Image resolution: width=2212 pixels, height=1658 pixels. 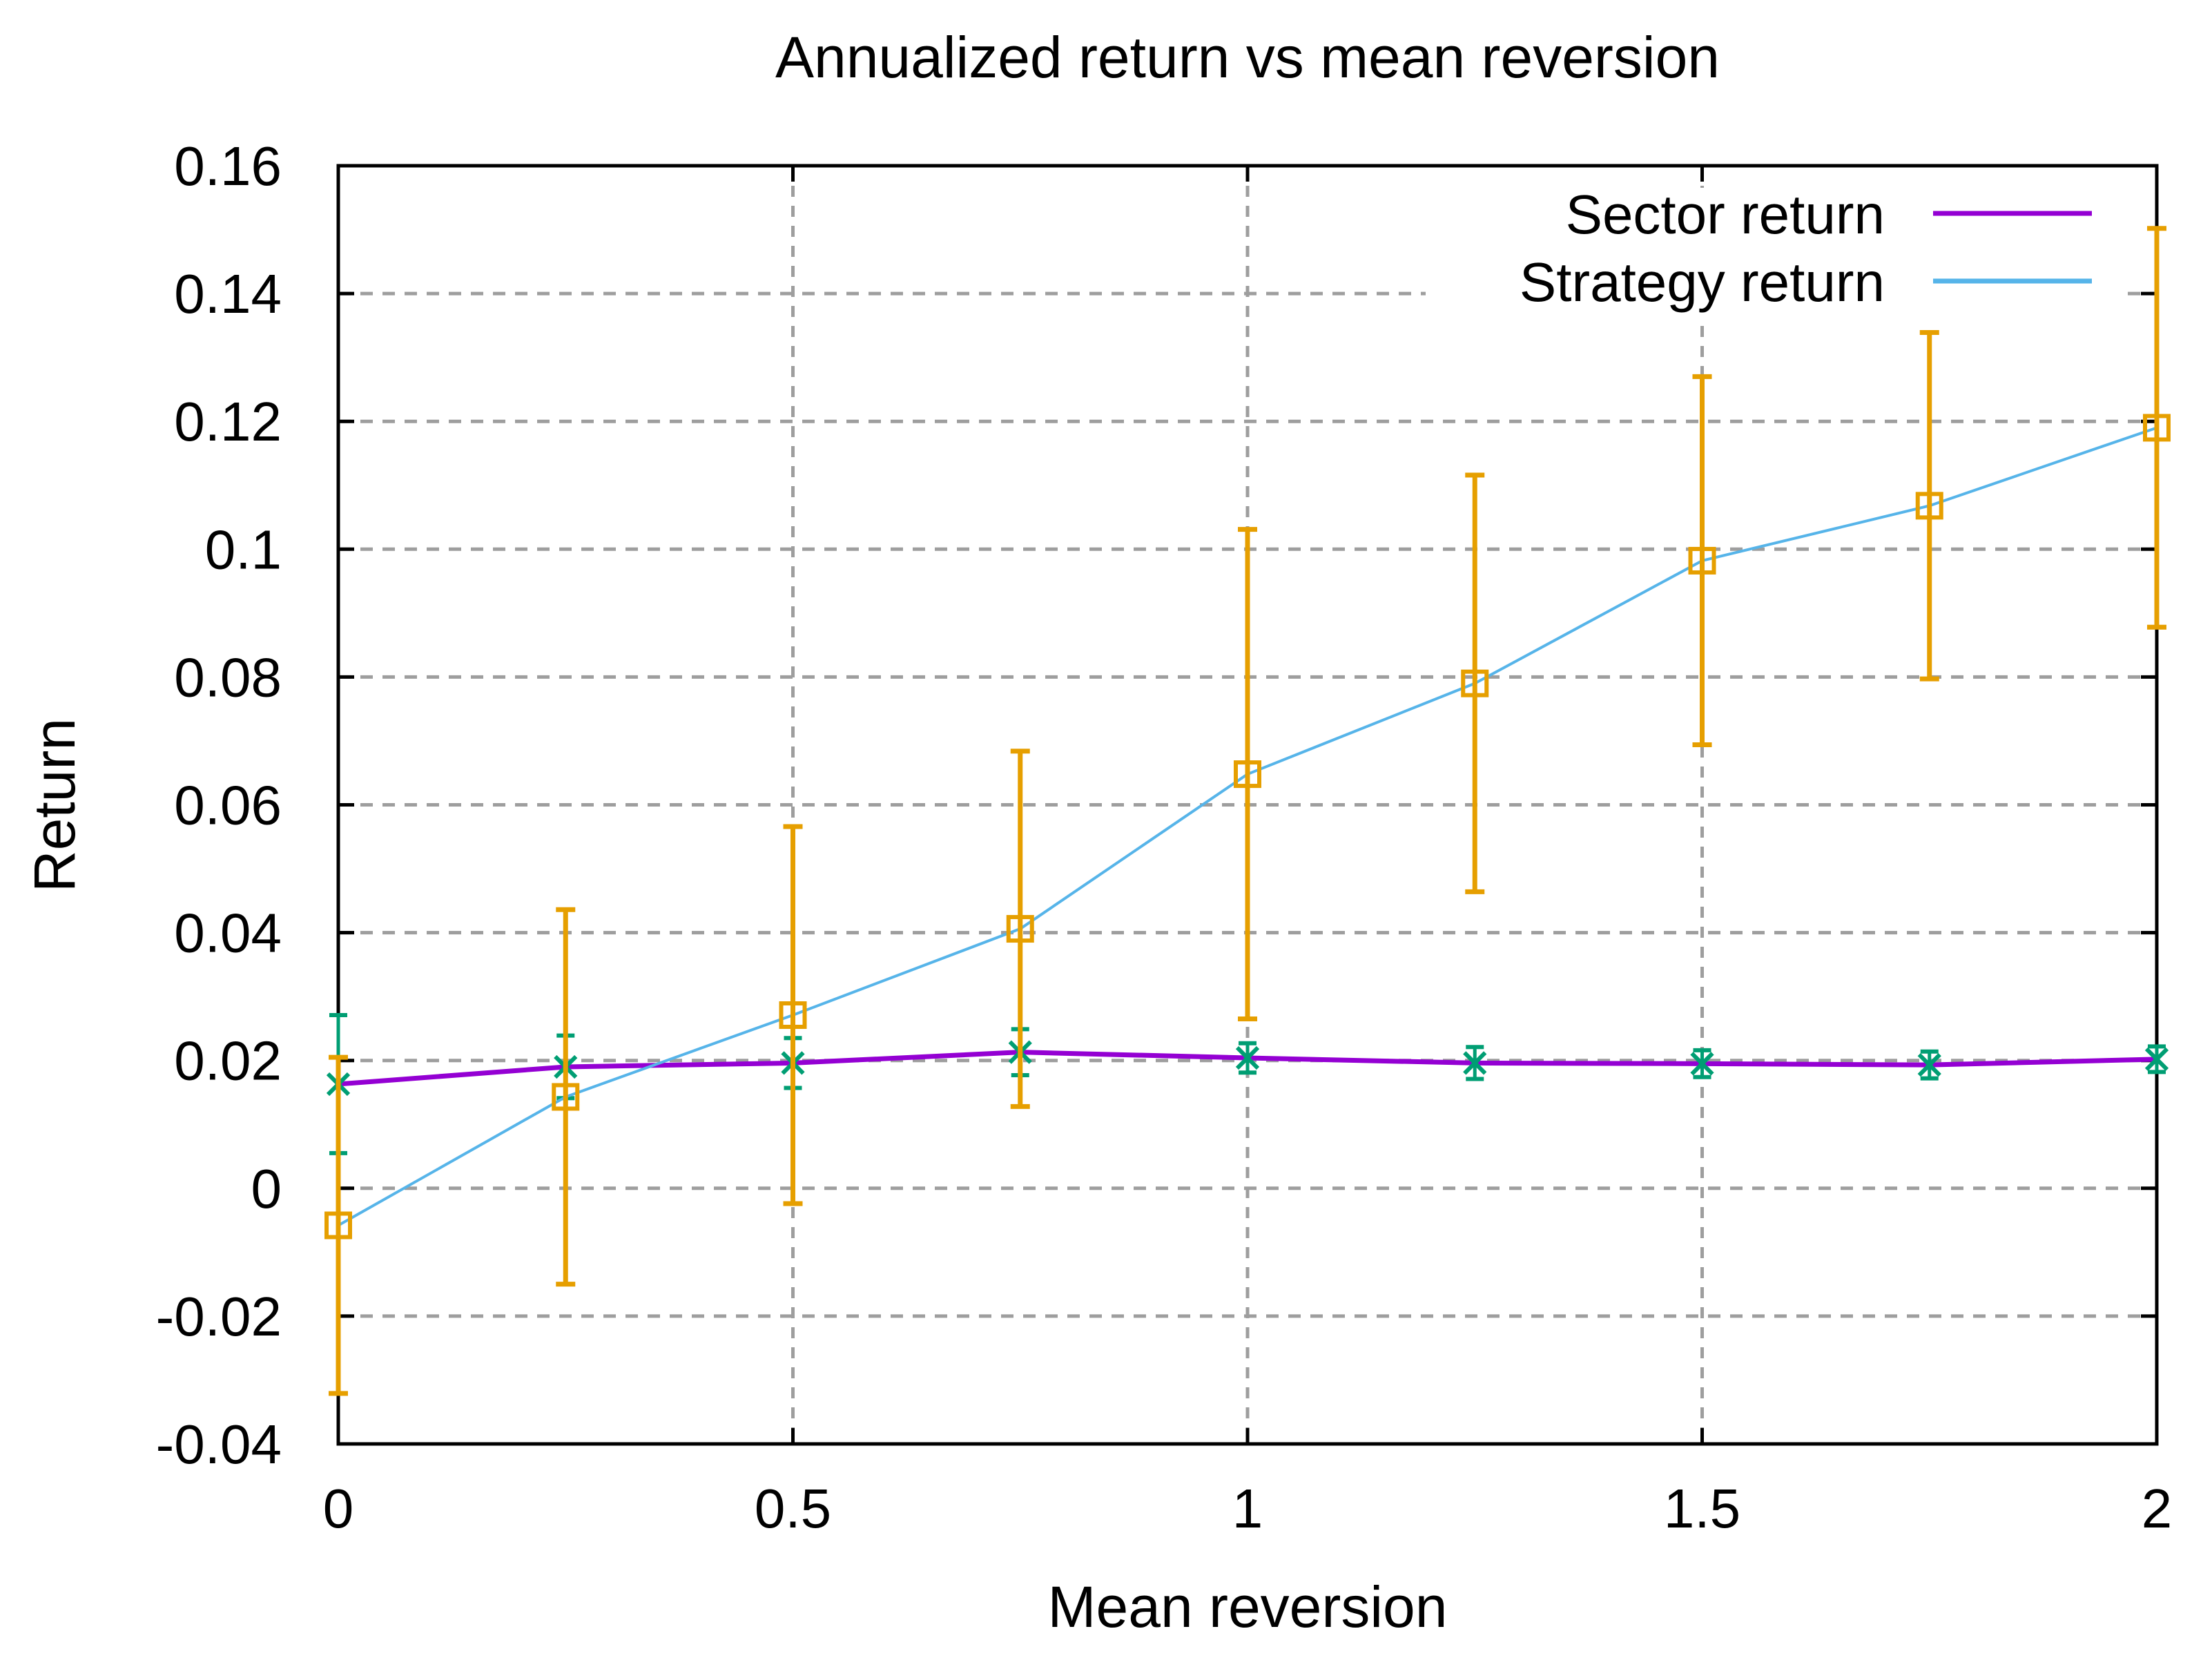 I want to click on y-tick-label--0.04: -0.04, so click(x=219, y=1444).